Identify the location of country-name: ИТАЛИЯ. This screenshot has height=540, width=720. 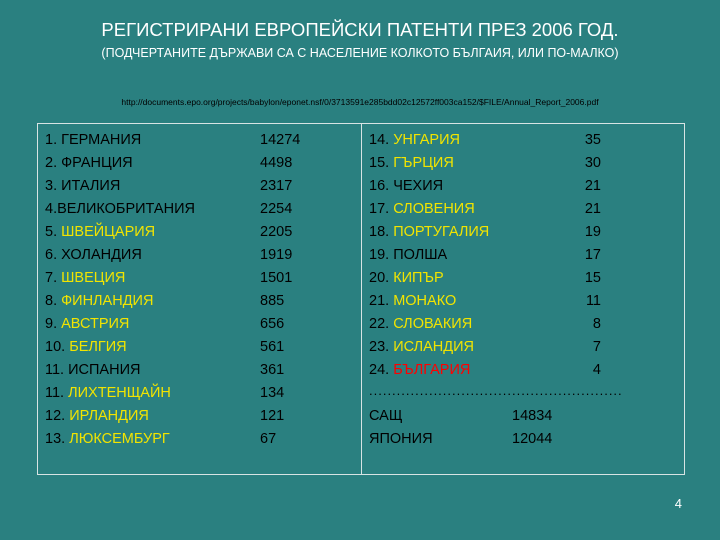
(91, 186).